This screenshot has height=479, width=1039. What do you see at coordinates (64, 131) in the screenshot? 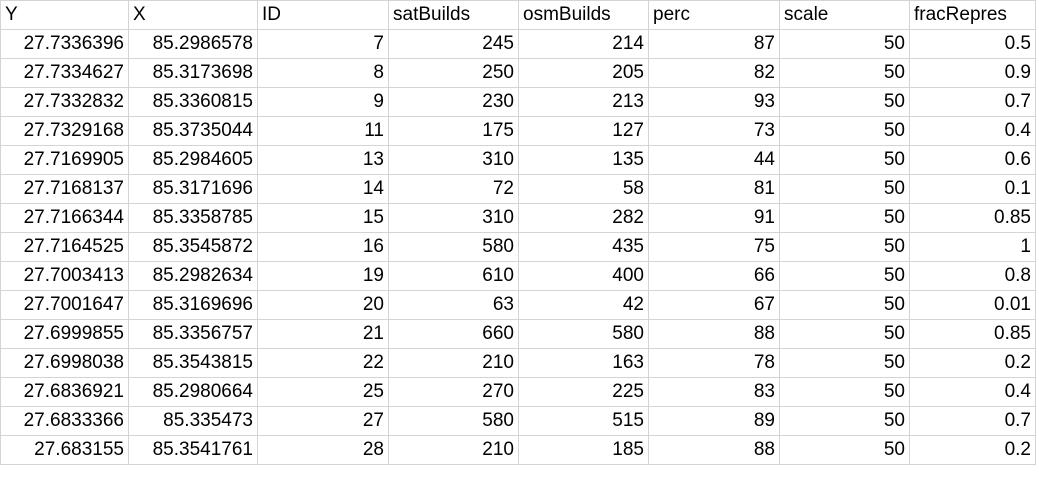
I see `table-cell: 27.7329168` at bounding box center [64, 131].